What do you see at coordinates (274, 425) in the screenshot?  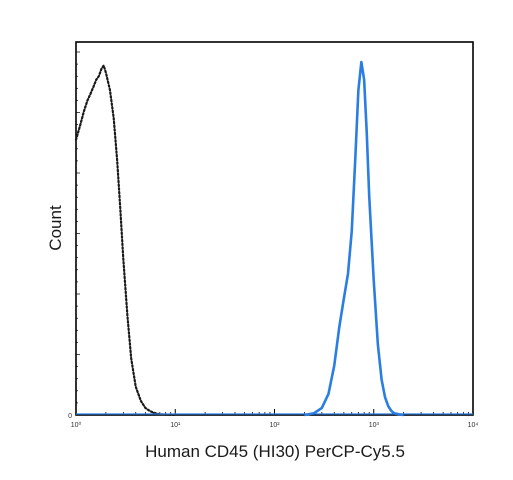 I see `x-tick-label: 10²` at bounding box center [274, 425].